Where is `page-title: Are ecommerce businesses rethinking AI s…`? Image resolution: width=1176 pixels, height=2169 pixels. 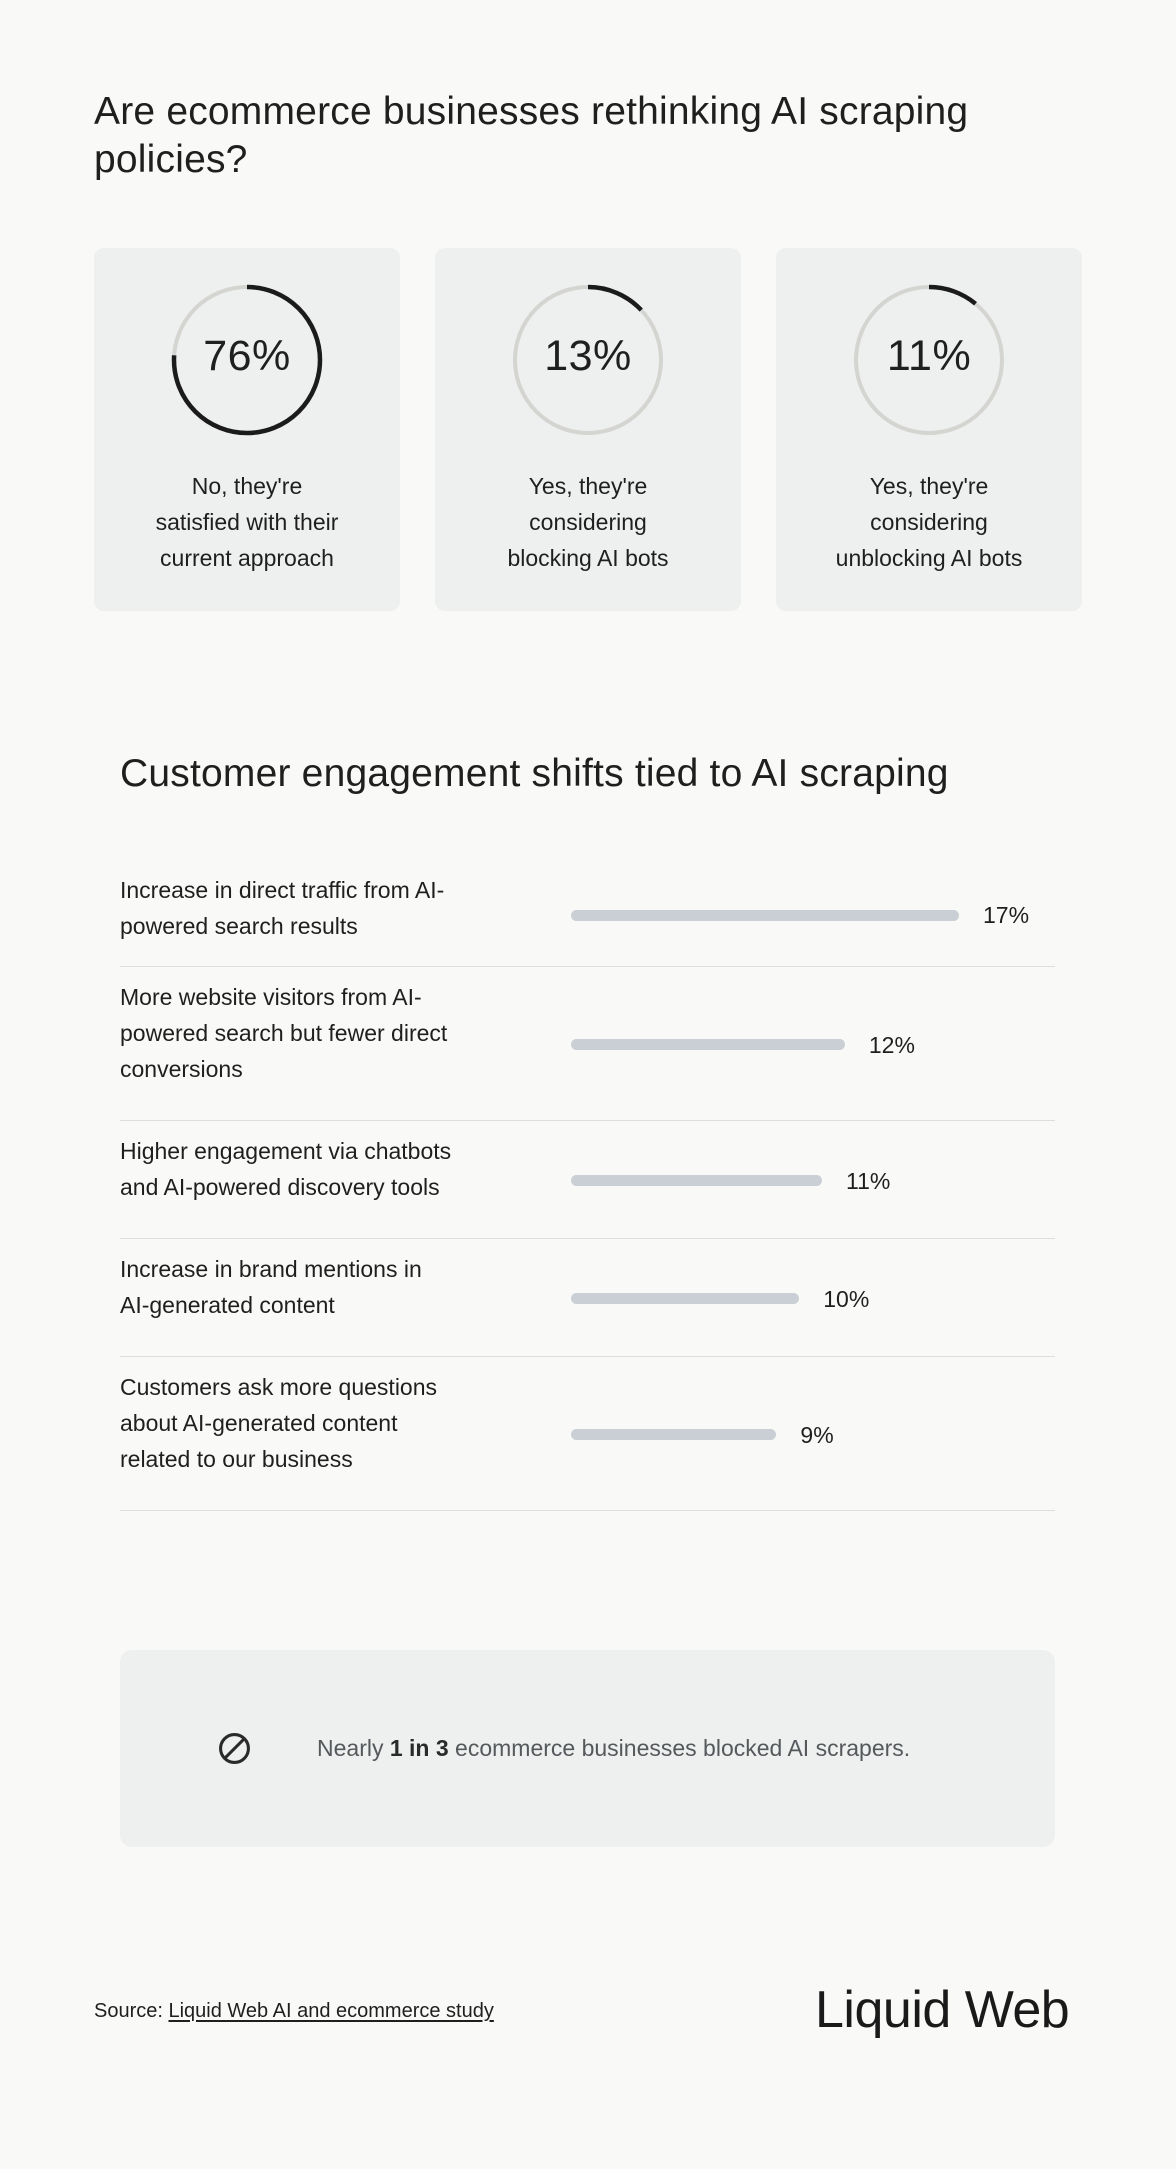
page-title: Are ecommerce businesses rethinking AI s… is located at coordinates (531, 135).